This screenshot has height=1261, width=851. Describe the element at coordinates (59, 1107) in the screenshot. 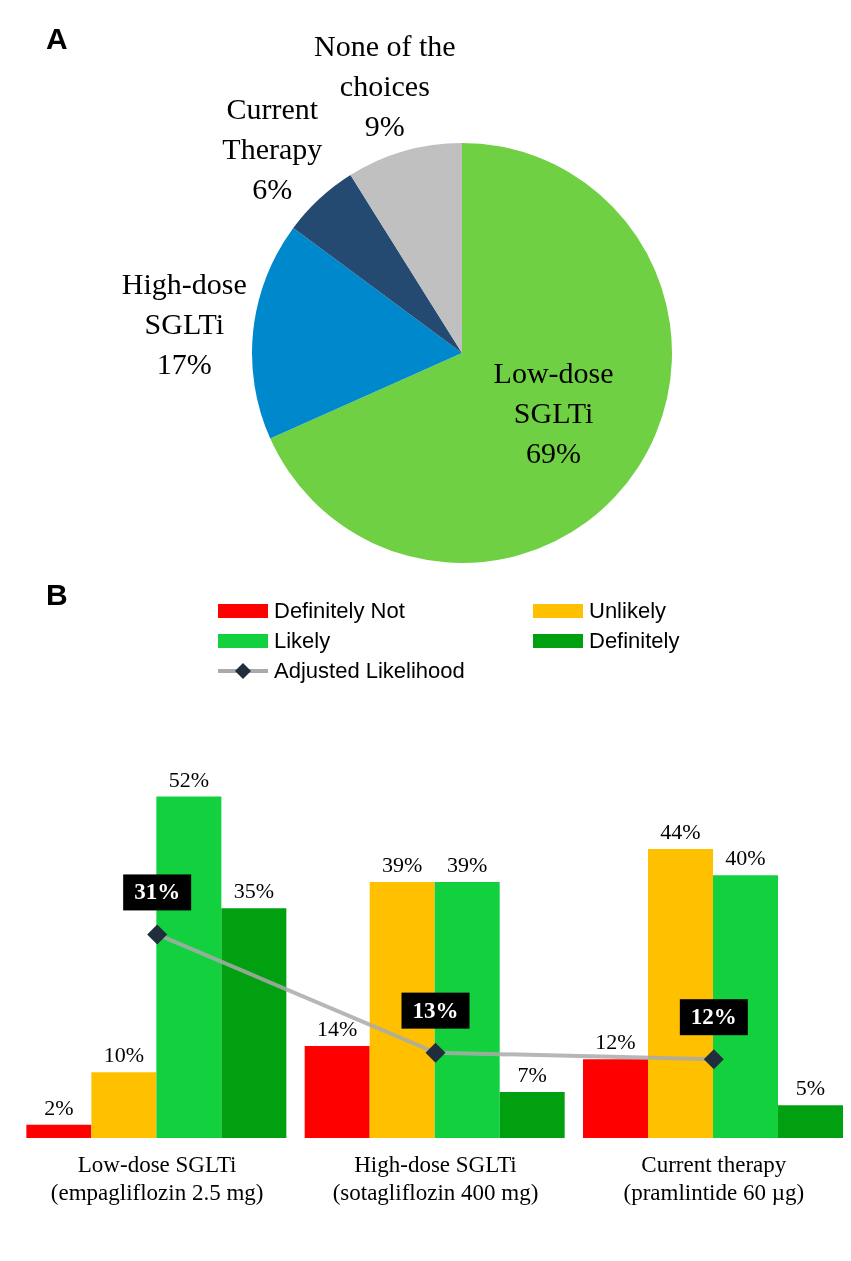

I see `data-label: 2%` at that location.